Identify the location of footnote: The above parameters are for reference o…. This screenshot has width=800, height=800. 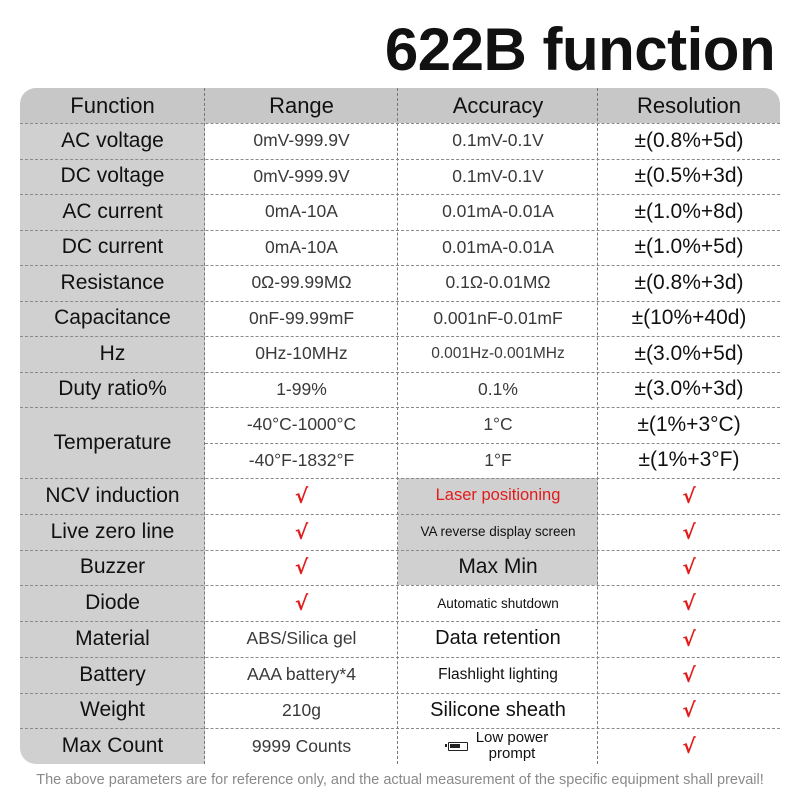
(400, 780).